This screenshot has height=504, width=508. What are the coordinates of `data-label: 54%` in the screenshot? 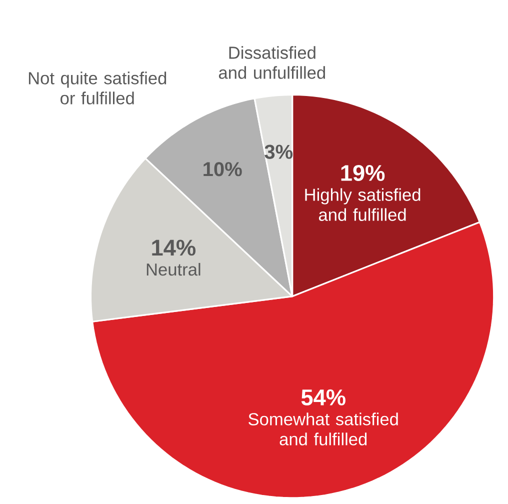 It's located at (323, 397).